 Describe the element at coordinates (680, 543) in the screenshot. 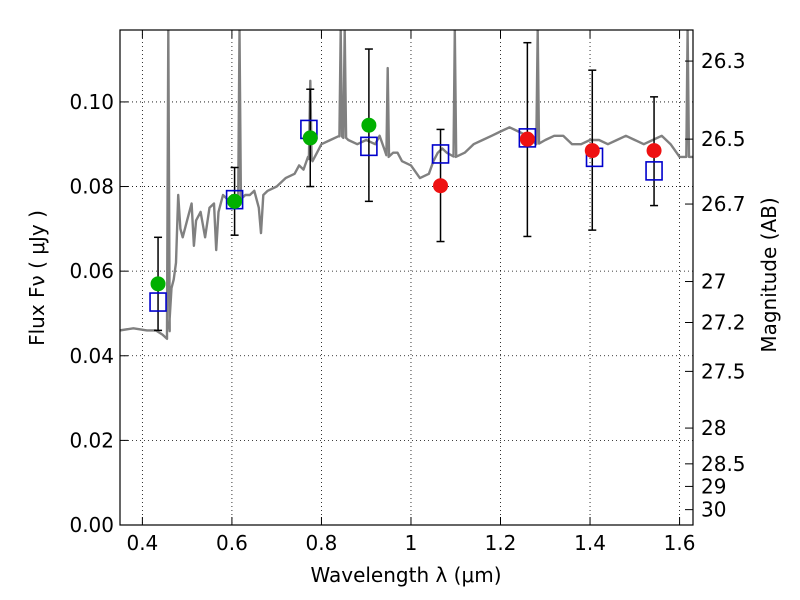

I see `x-tick-label: 1.6` at that location.